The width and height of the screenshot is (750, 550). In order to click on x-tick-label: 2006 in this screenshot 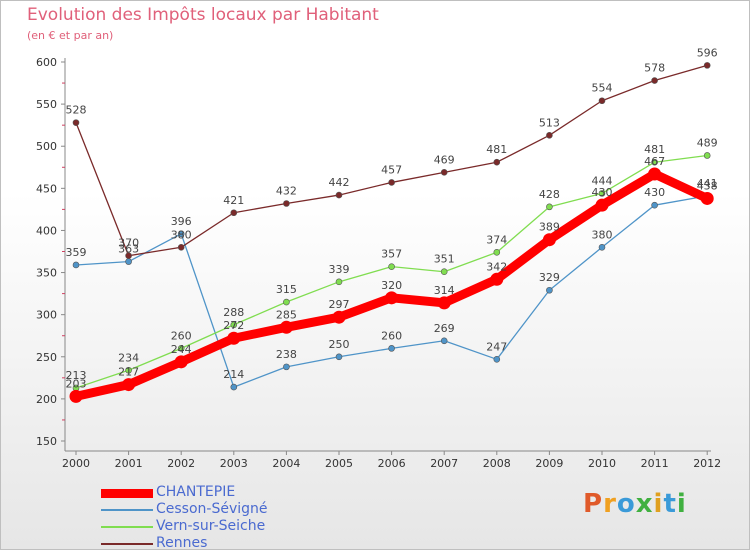, I will do `click(392, 463)`.